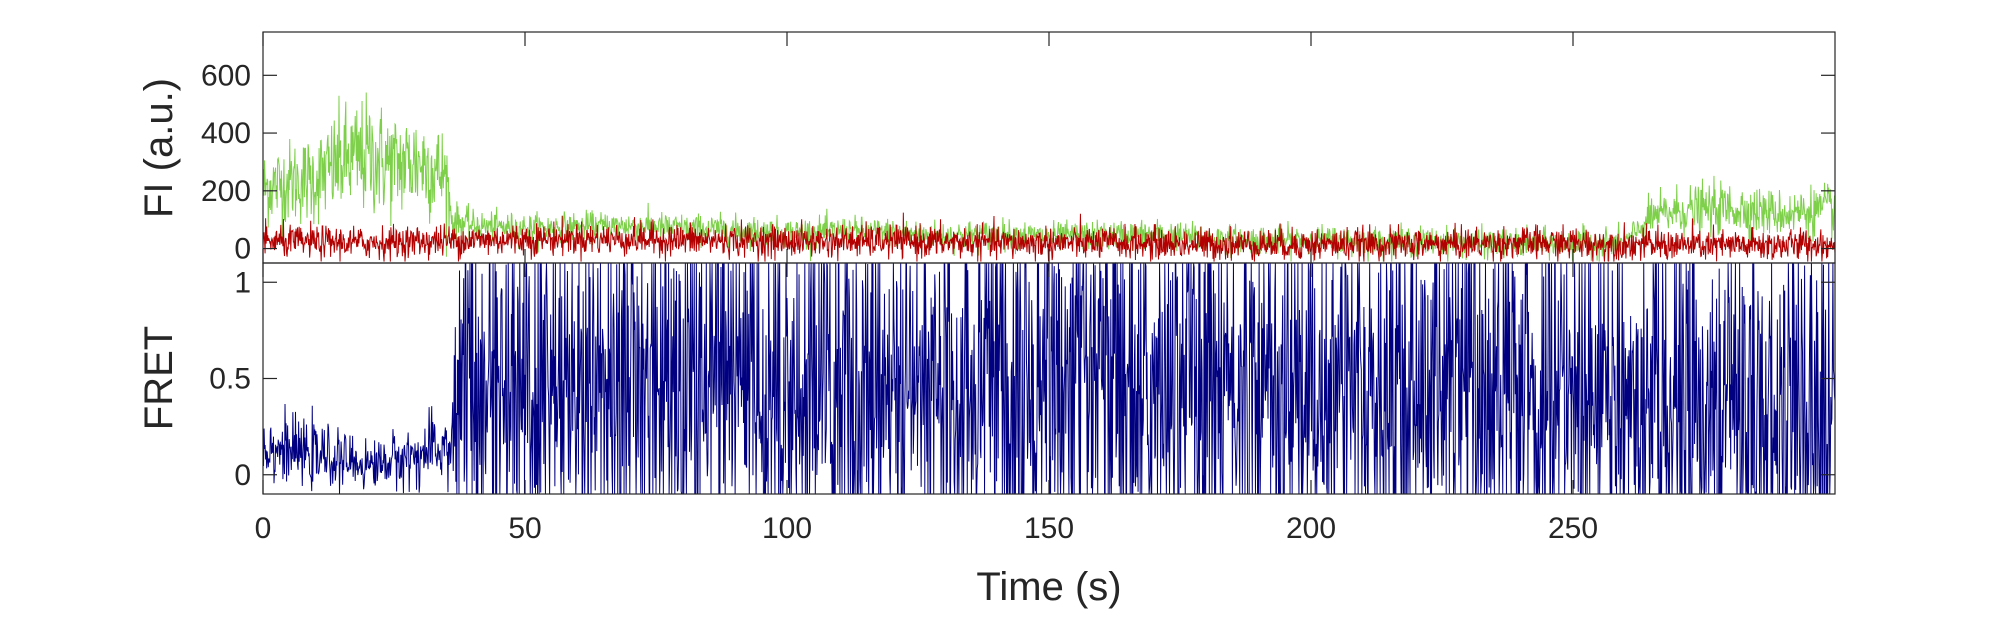 This screenshot has height=625, width=2005. I want to click on acceptor-intensity-trace, so click(1049, 237).